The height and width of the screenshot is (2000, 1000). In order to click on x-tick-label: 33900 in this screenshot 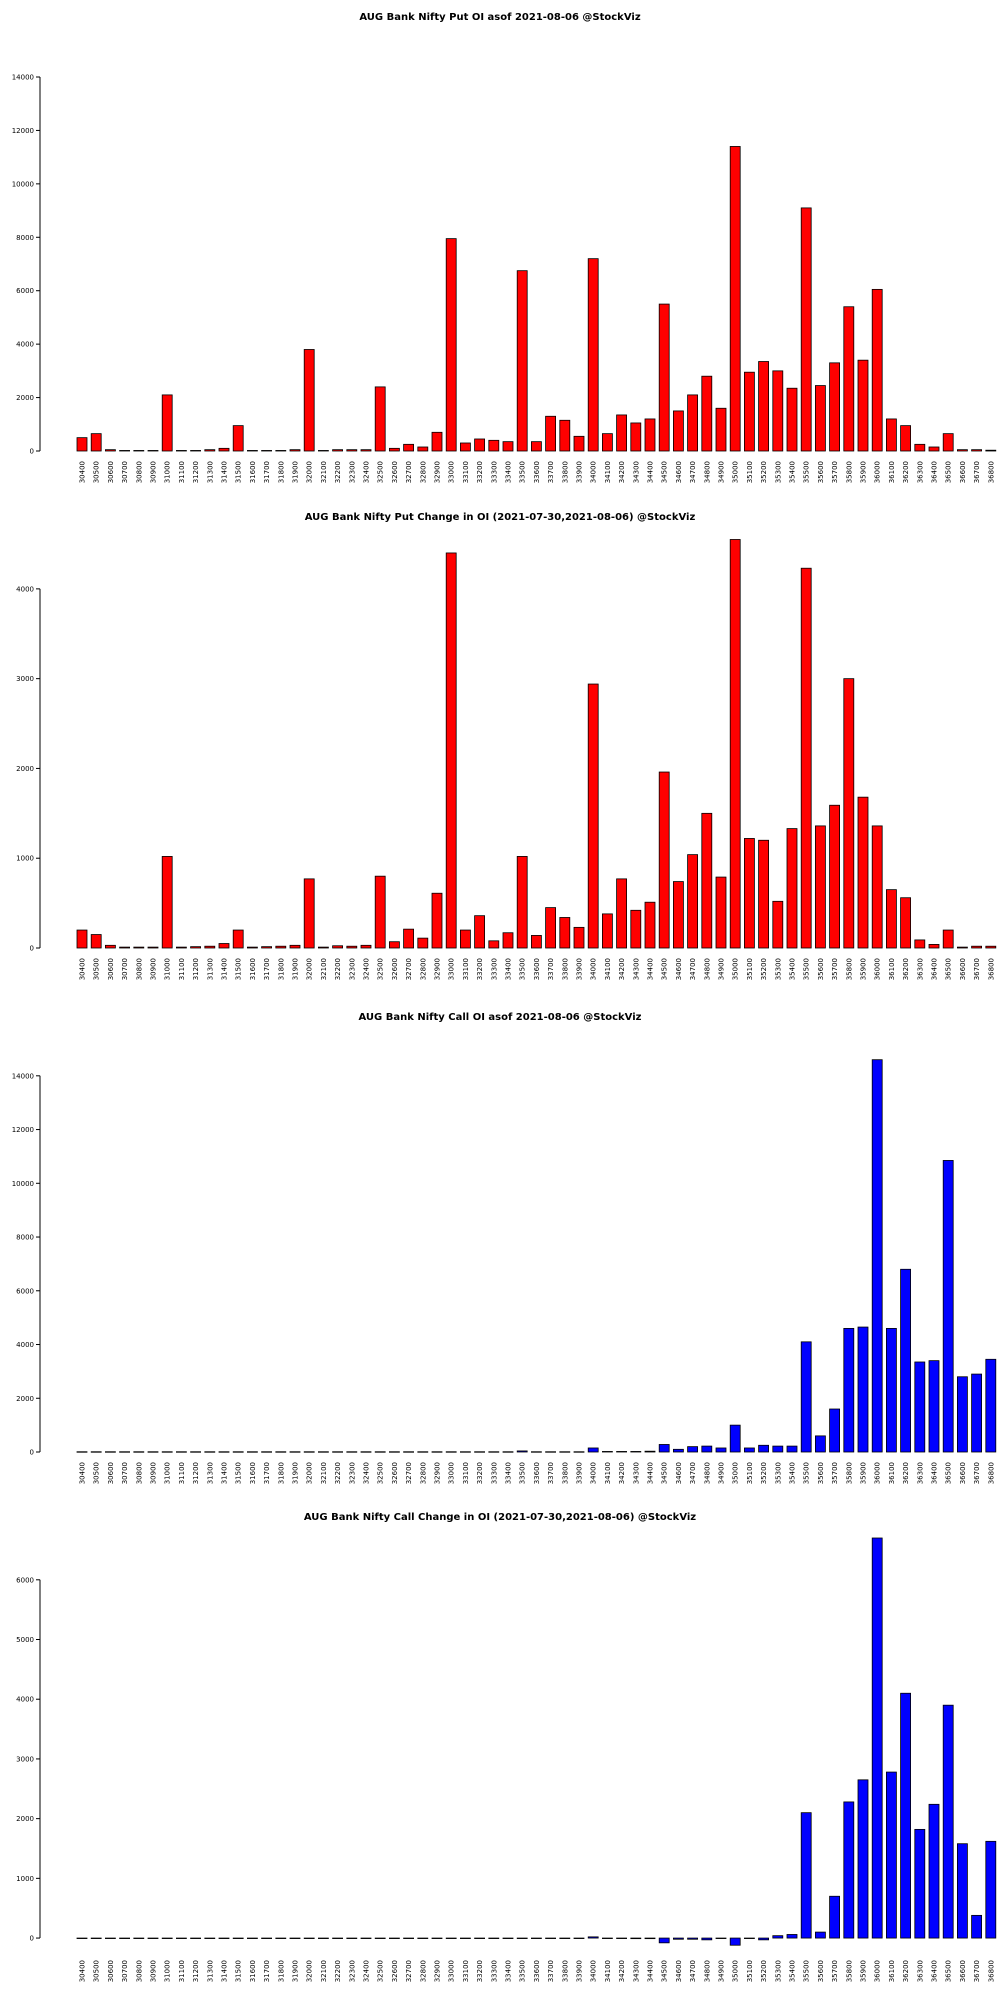, I will do `click(580, 1971)`.